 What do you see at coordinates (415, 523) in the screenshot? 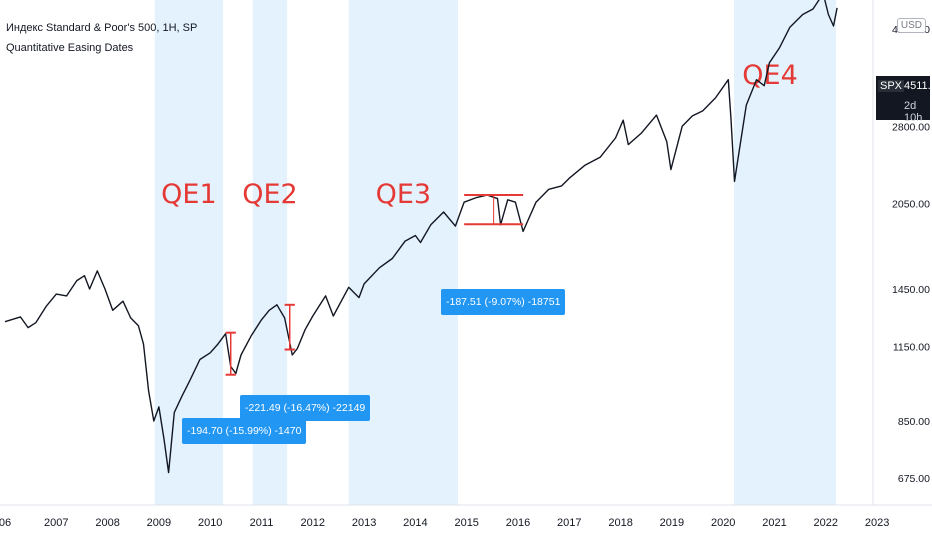
I see `x-tick-label: 2014` at bounding box center [415, 523].